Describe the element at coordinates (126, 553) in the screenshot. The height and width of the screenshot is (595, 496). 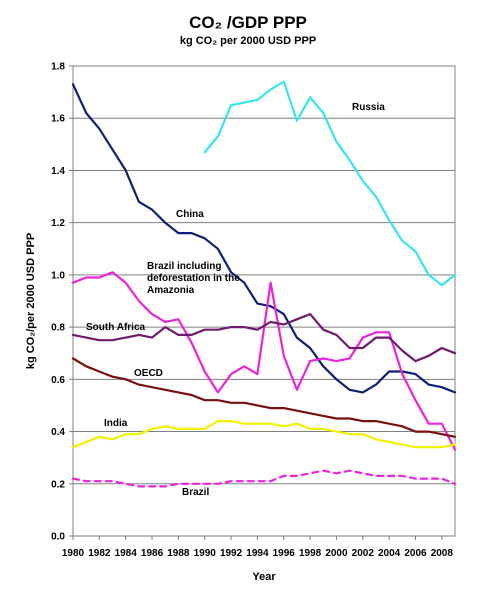
I see `x-tick-label: 1984` at that location.